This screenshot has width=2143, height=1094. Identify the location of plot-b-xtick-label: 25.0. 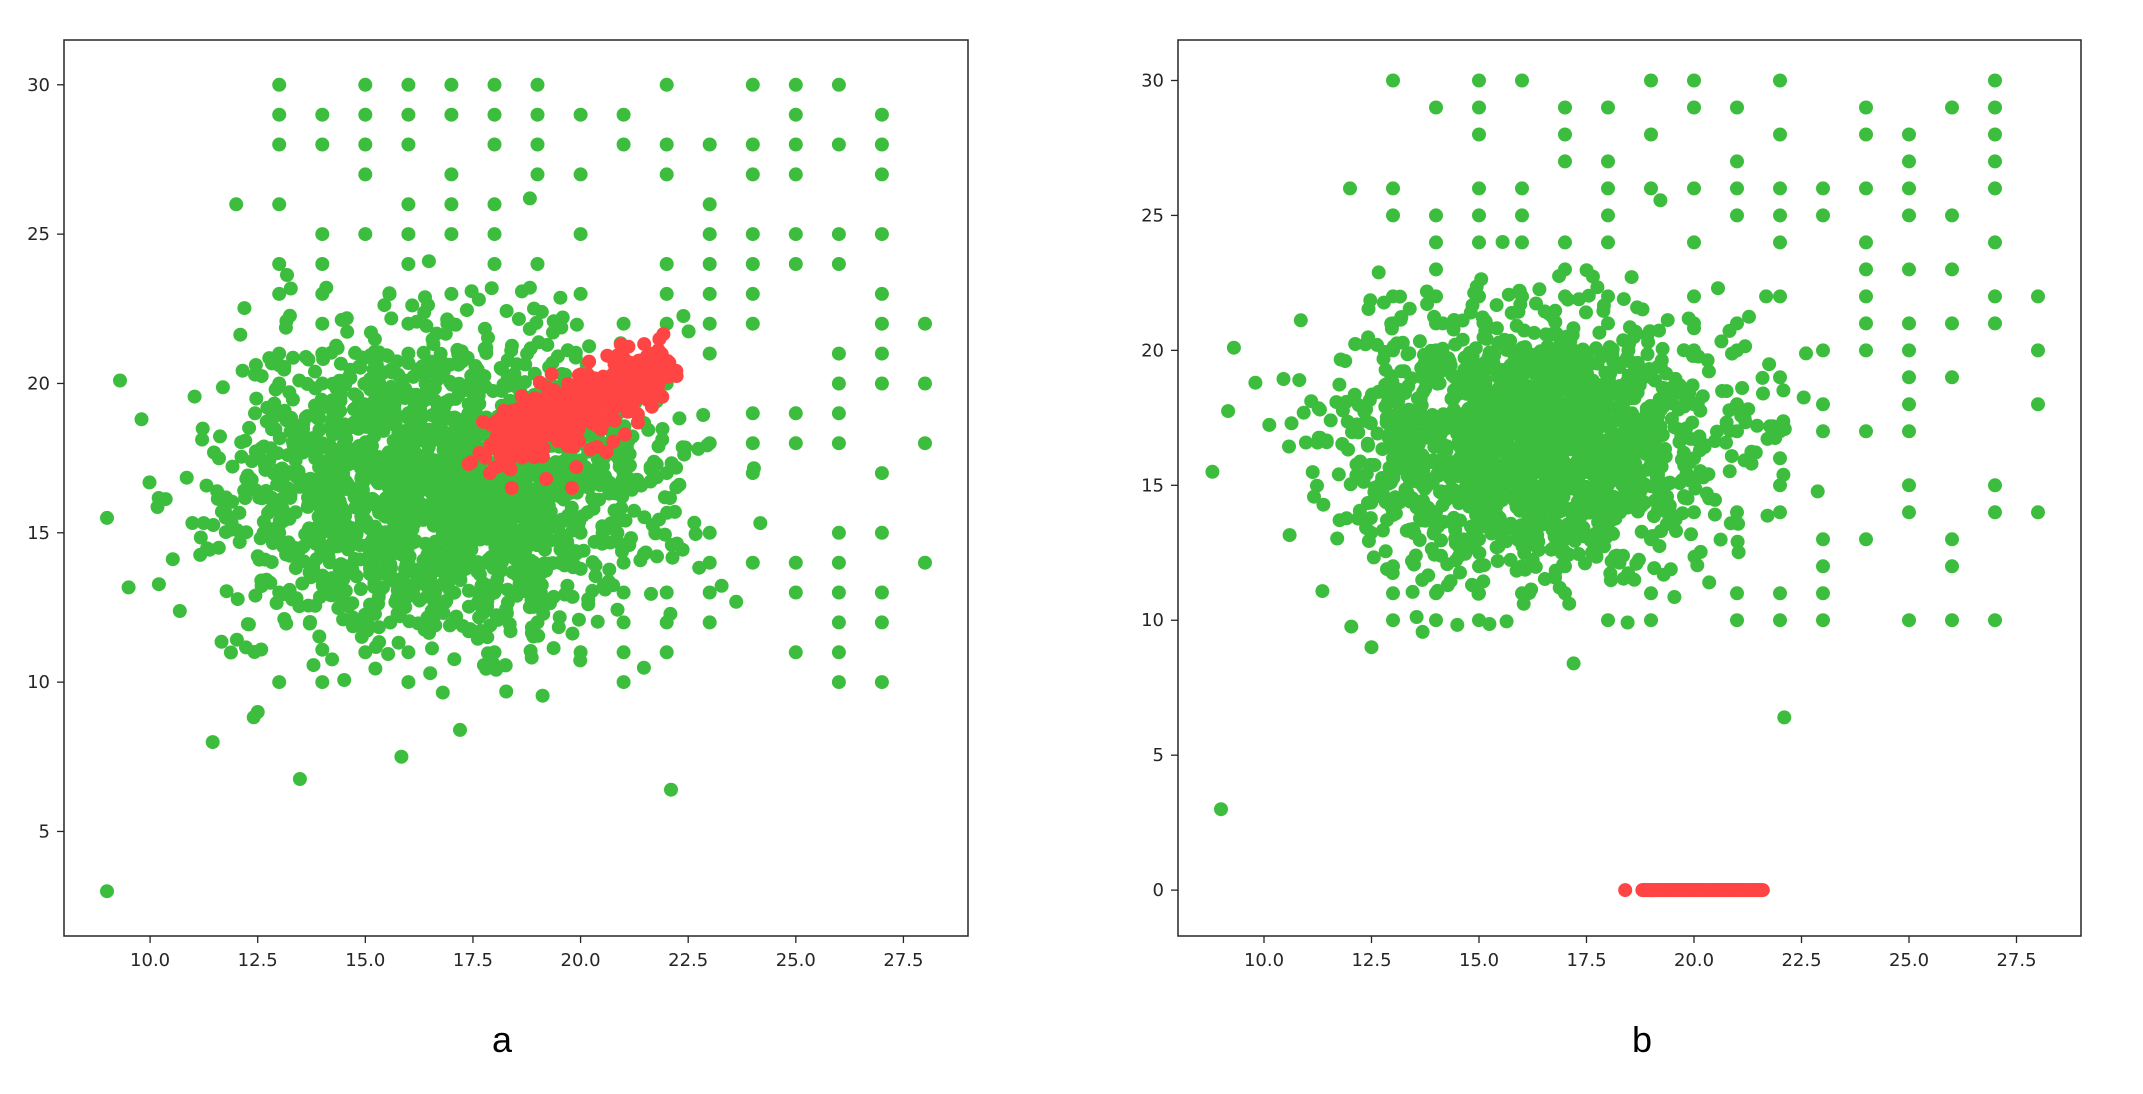
(1909, 960).